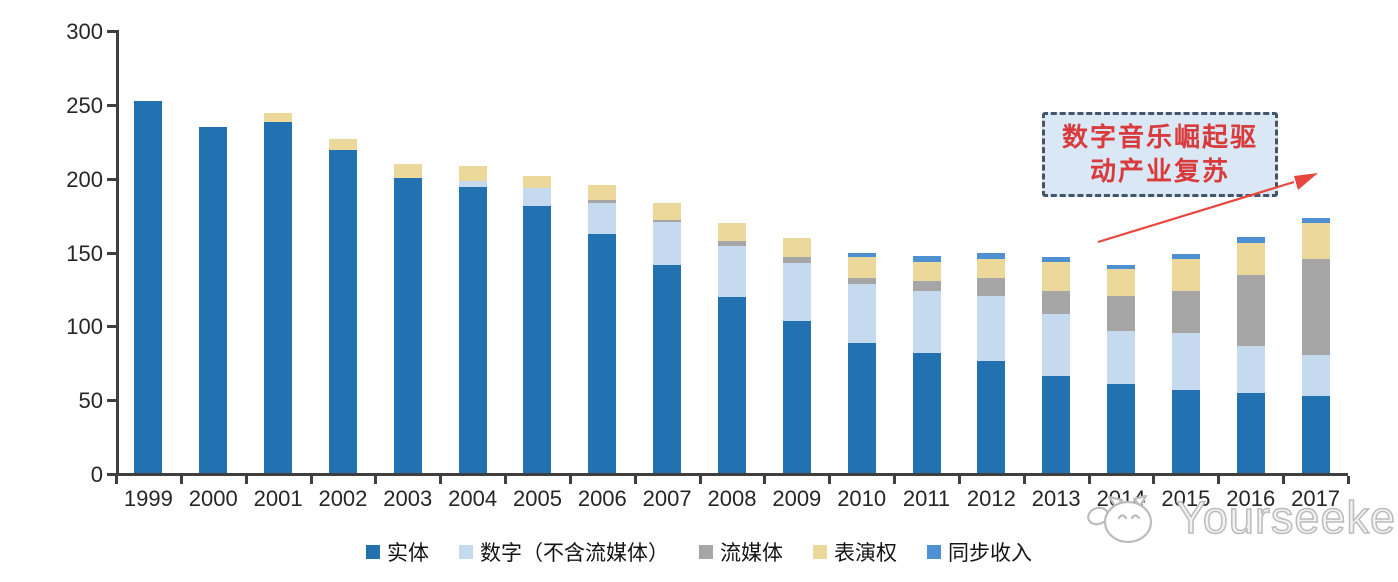 The image size is (1398, 582). I want to click on x-axis-line, so click(732, 474).